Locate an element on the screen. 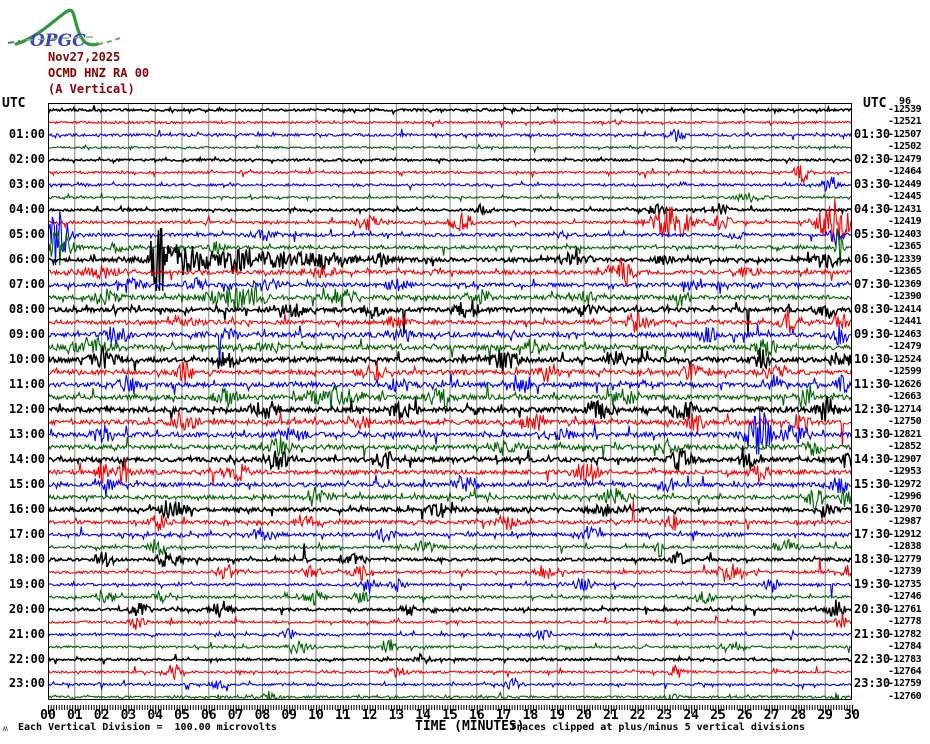  hour-label-right-1830: 18:30 is located at coordinates (872, 558).